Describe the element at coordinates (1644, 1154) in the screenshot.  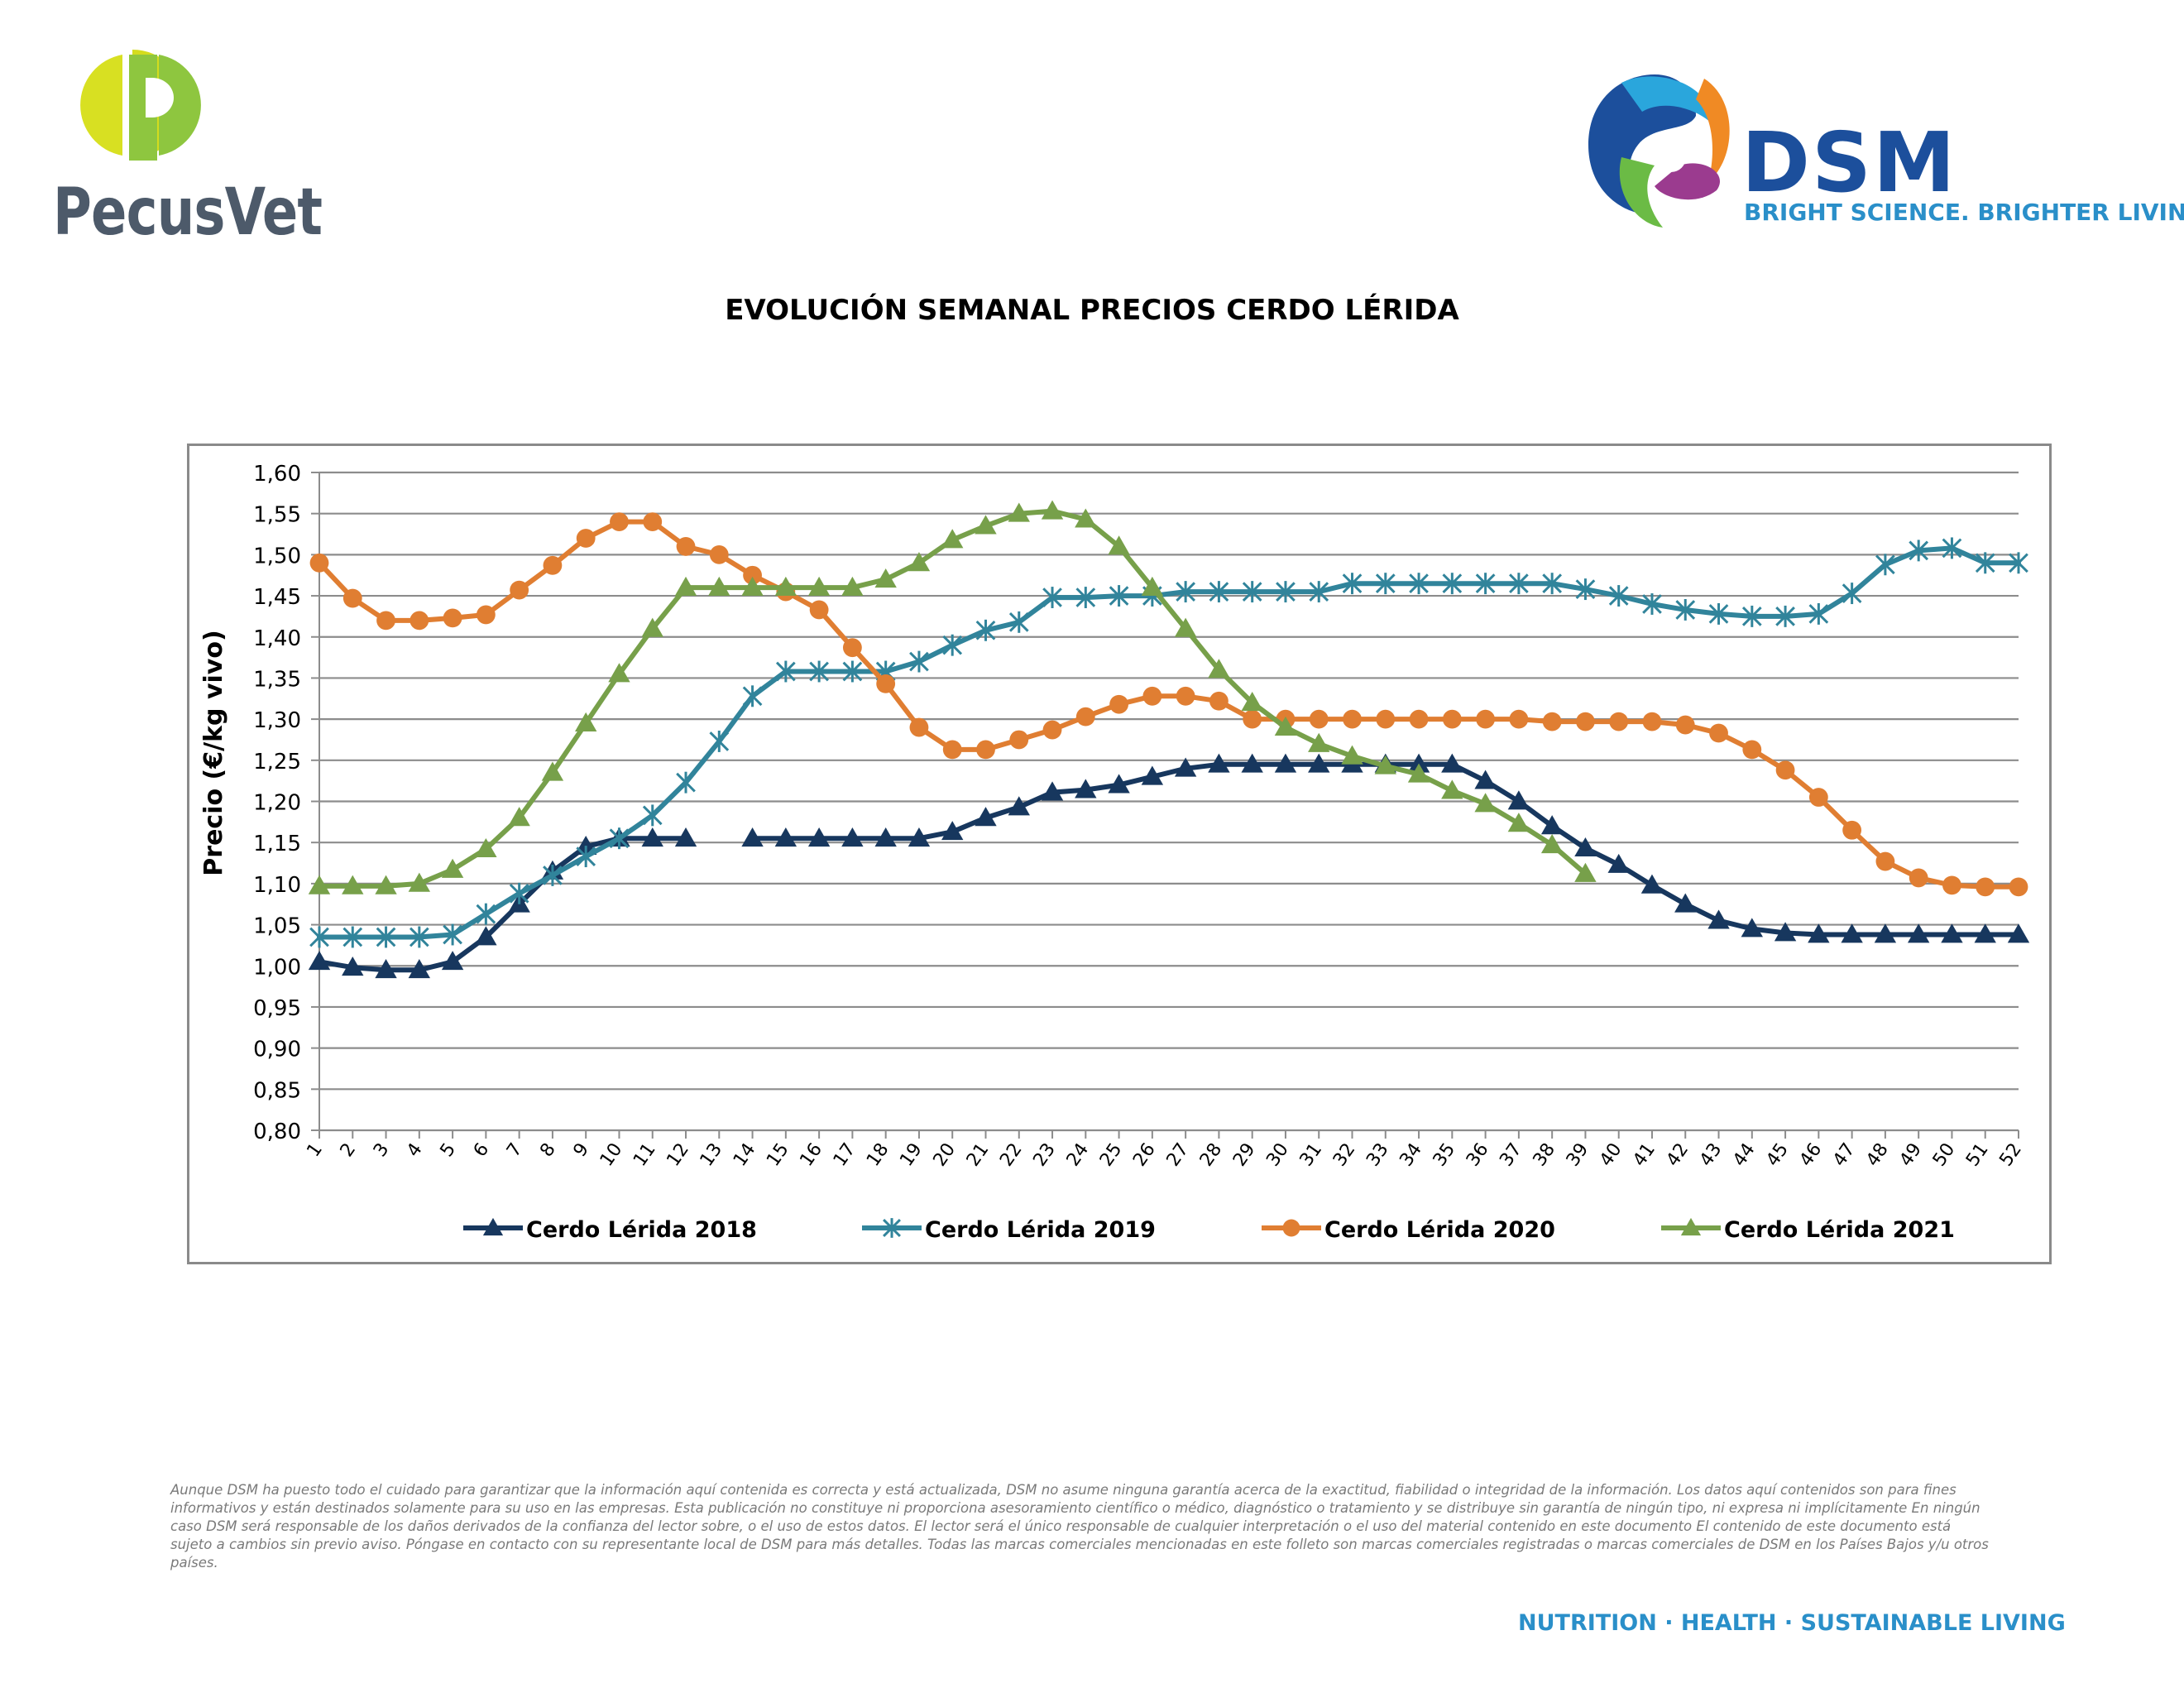
I see `x-tick-label: 41` at that location.